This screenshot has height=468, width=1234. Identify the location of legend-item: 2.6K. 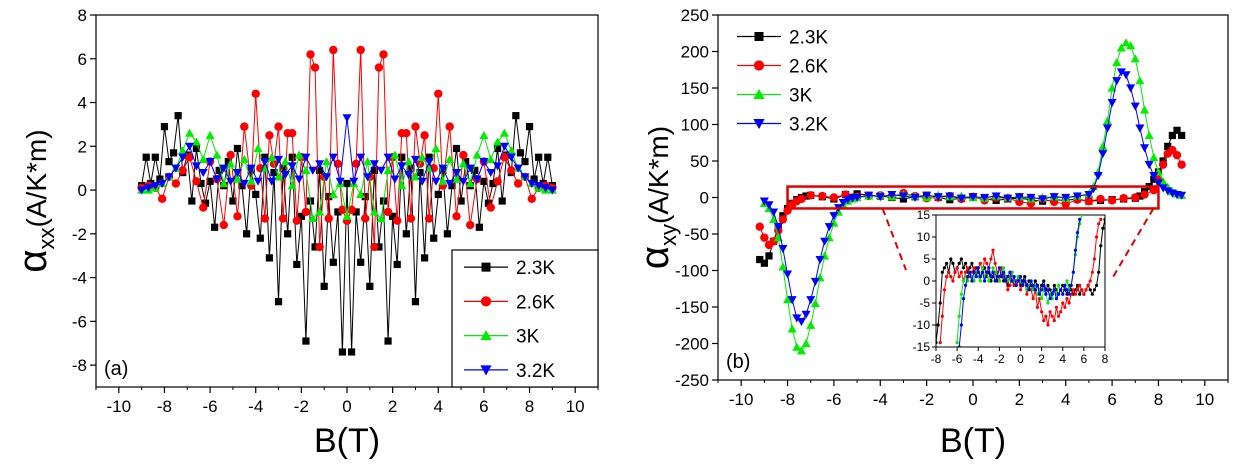
(782, 67).